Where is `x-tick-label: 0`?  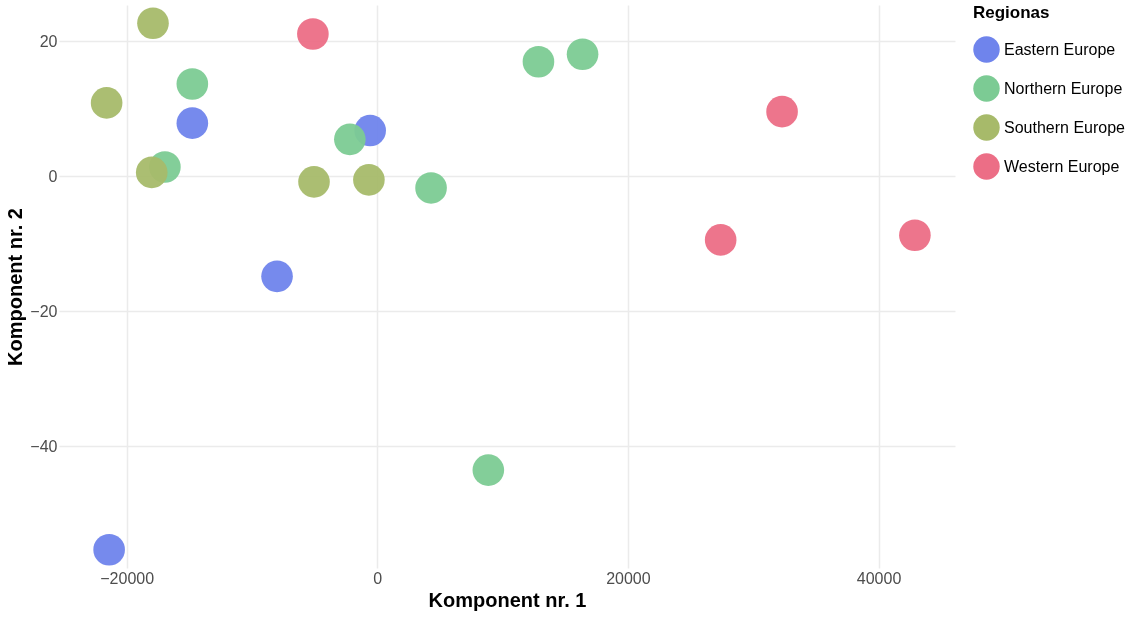
x-tick-label: 0 is located at coordinates (378, 578).